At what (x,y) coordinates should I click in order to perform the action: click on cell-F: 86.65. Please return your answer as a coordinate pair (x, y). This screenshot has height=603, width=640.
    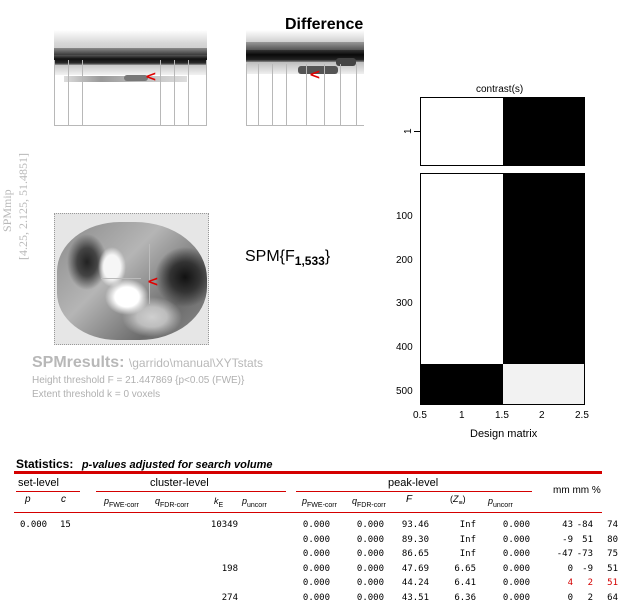
    Looking at the image, I should click on (415, 554).